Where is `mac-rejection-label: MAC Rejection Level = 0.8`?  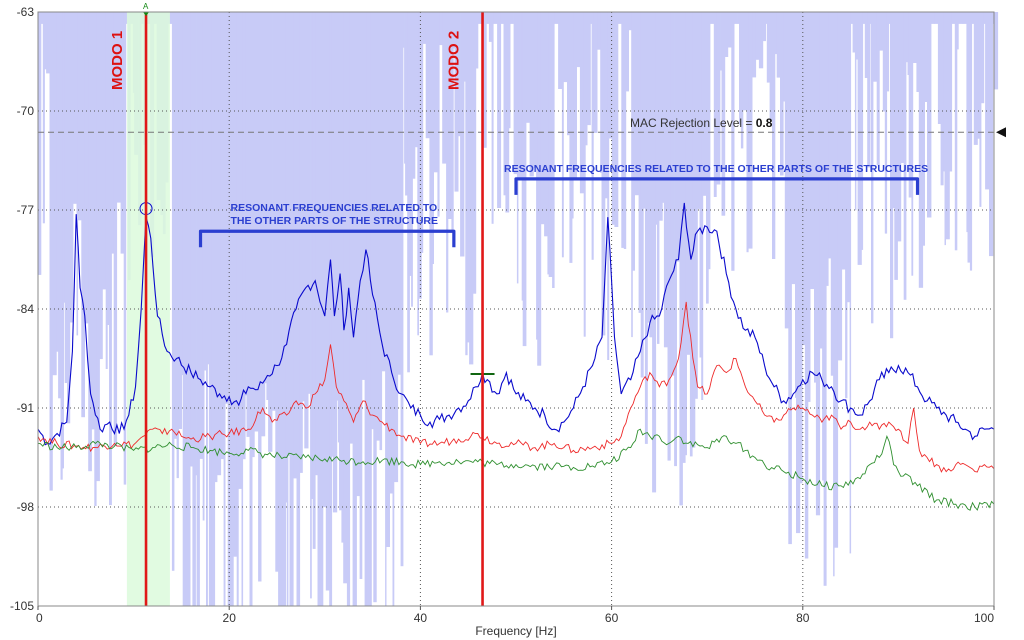 mac-rejection-label: MAC Rejection Level = 0.8 is located at coordinates (701, 123).